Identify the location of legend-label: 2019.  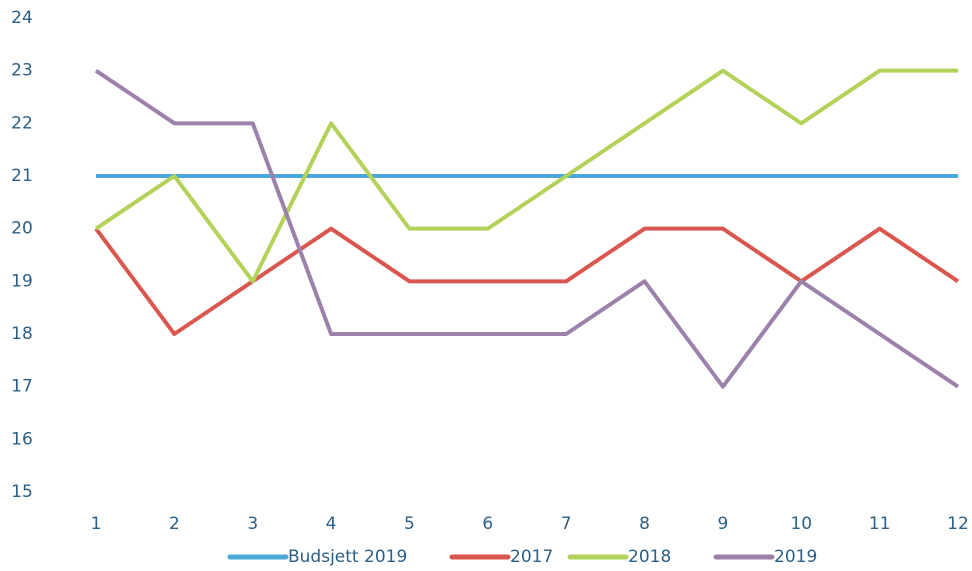
(795, 557).